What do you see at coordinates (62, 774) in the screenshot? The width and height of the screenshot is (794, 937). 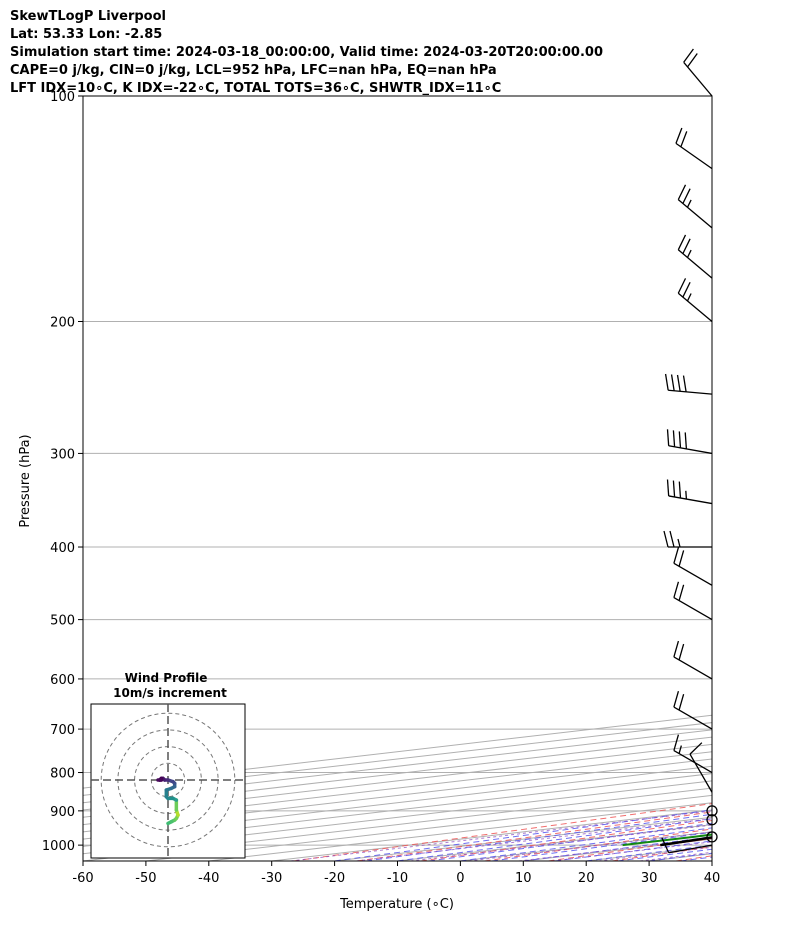 I see `y-tick-label: 800` at bounding box center [62, 774].